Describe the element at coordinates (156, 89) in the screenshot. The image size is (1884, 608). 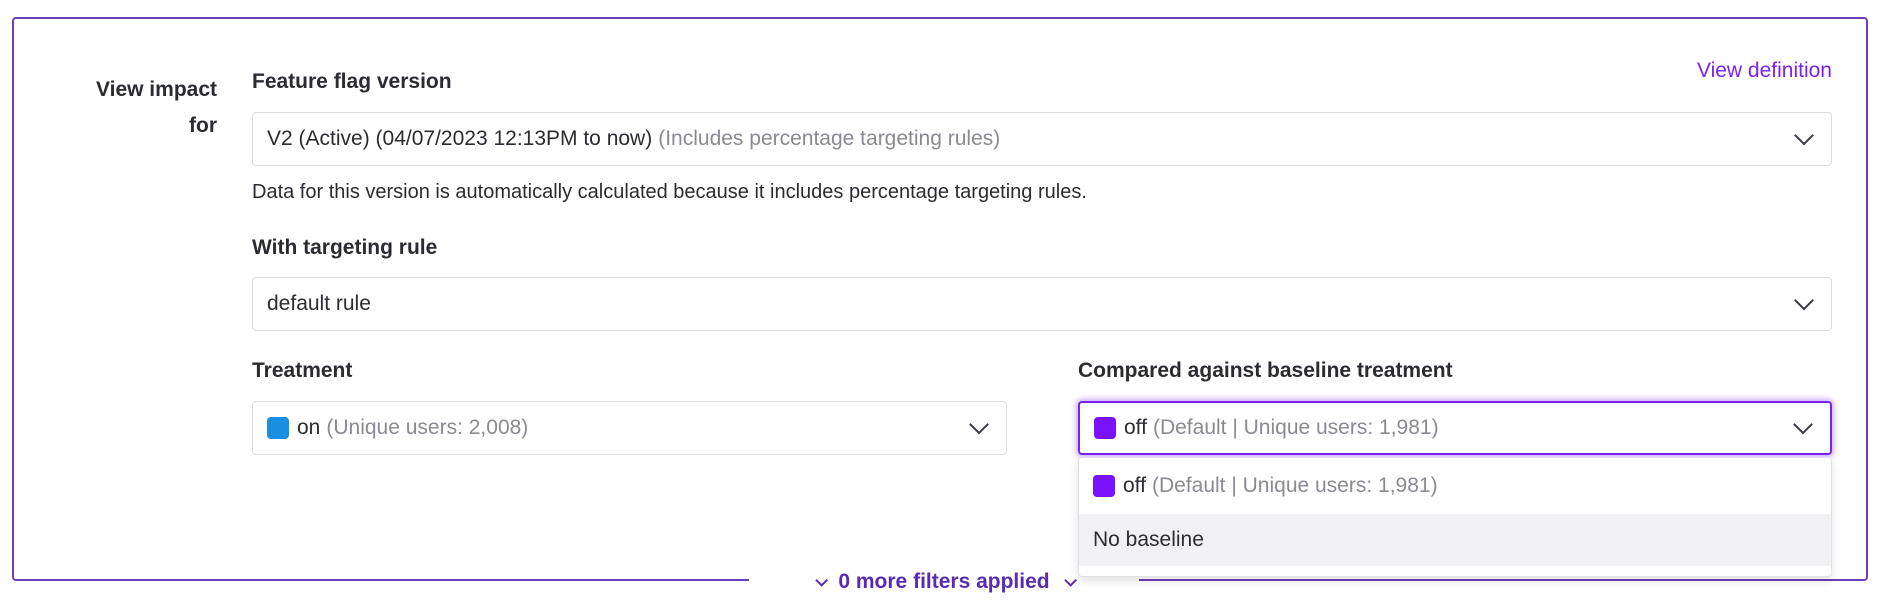
I see `view-impact-line-1: View impact` at that location.